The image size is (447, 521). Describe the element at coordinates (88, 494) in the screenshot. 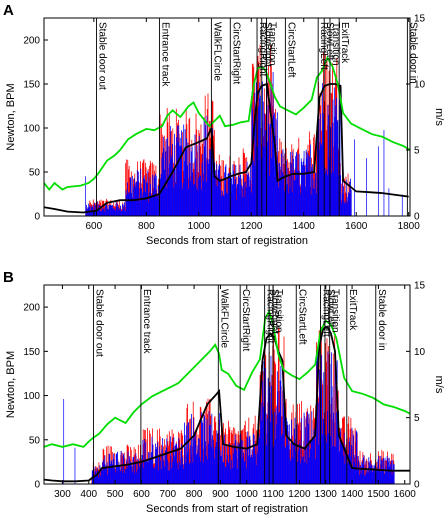

I see `x-tick-label: 400` at that location.